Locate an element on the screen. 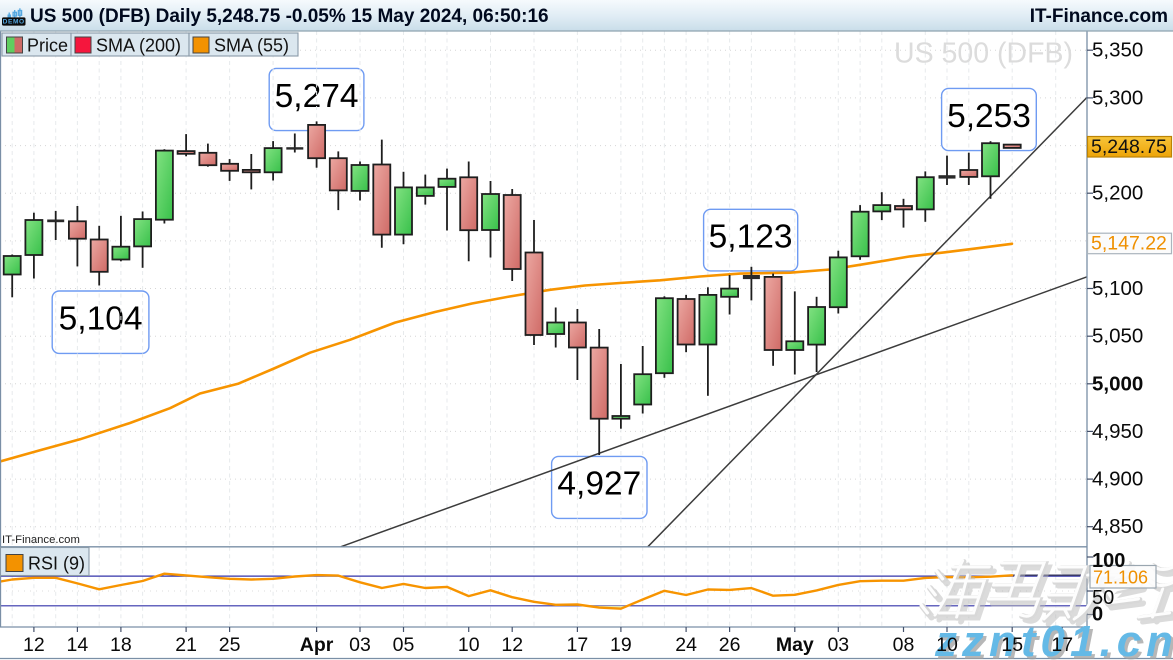 The image size is (1173, 660). svg-text: 5,300 is located at coordinates (1117, 97).